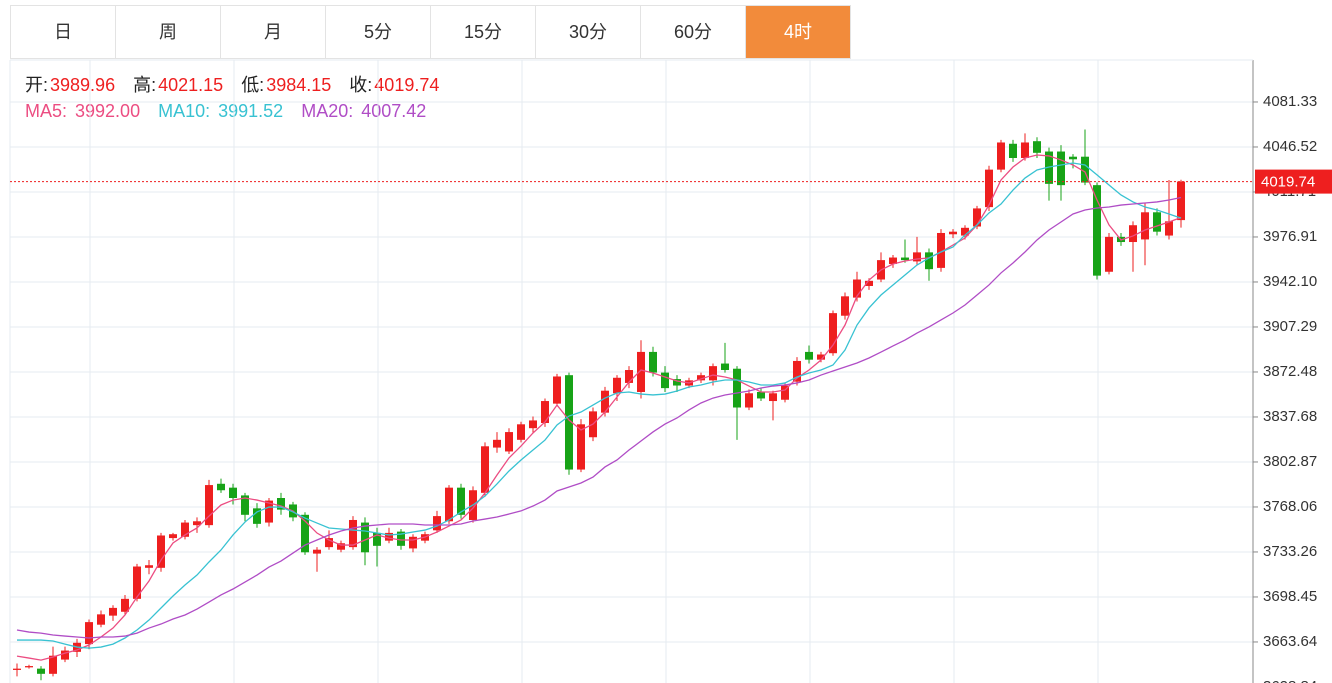  What do you see at coordinates (1290, 506) in the screenshot?
I see `y-tick-label: 3768.06` at bounding box center [1290, 506].